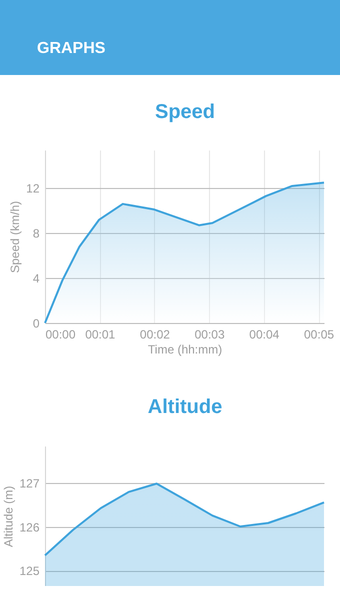 The height and width of the screenshot is (604, 340). Describe the element at coordinates (61, 335) in the screenshot. I see `x-tick-label: 00:00` at that location.